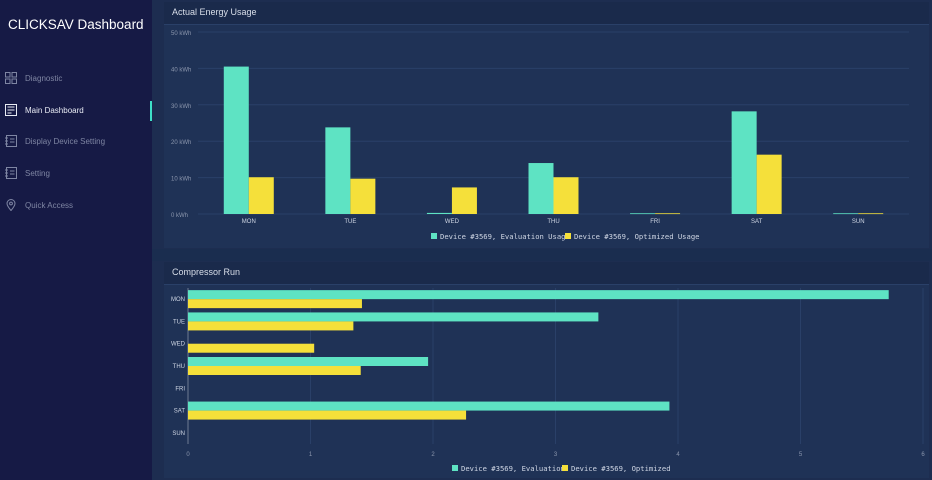 The width and height of the screenshot is (932, 480). Describe the element at coordinates (546, 13) in the screenshot. I see `energy-panel-header: Actual Energy Usage` at that location.